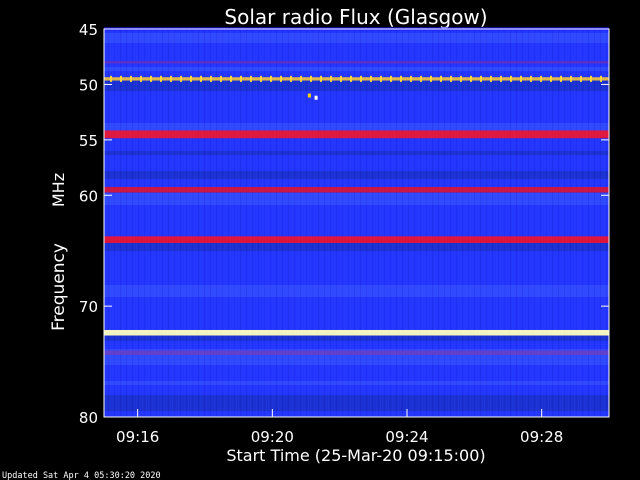 This screenshot has width=640, height=480. I want to click on x-tick-label: 09:28, so click(541, 437).